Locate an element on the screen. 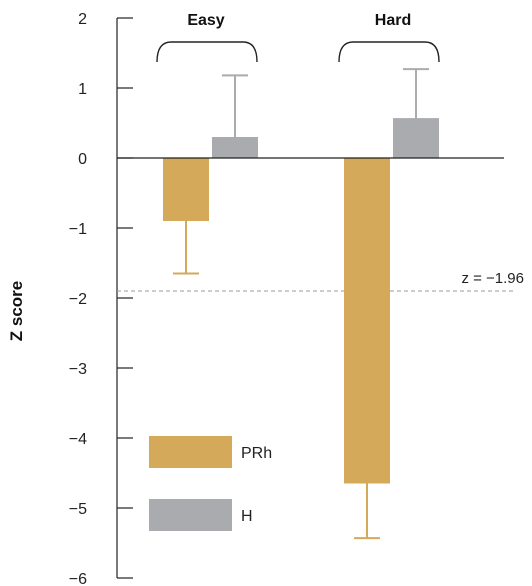  legend-label-prh: PRh is located at coordinates (256, 453).